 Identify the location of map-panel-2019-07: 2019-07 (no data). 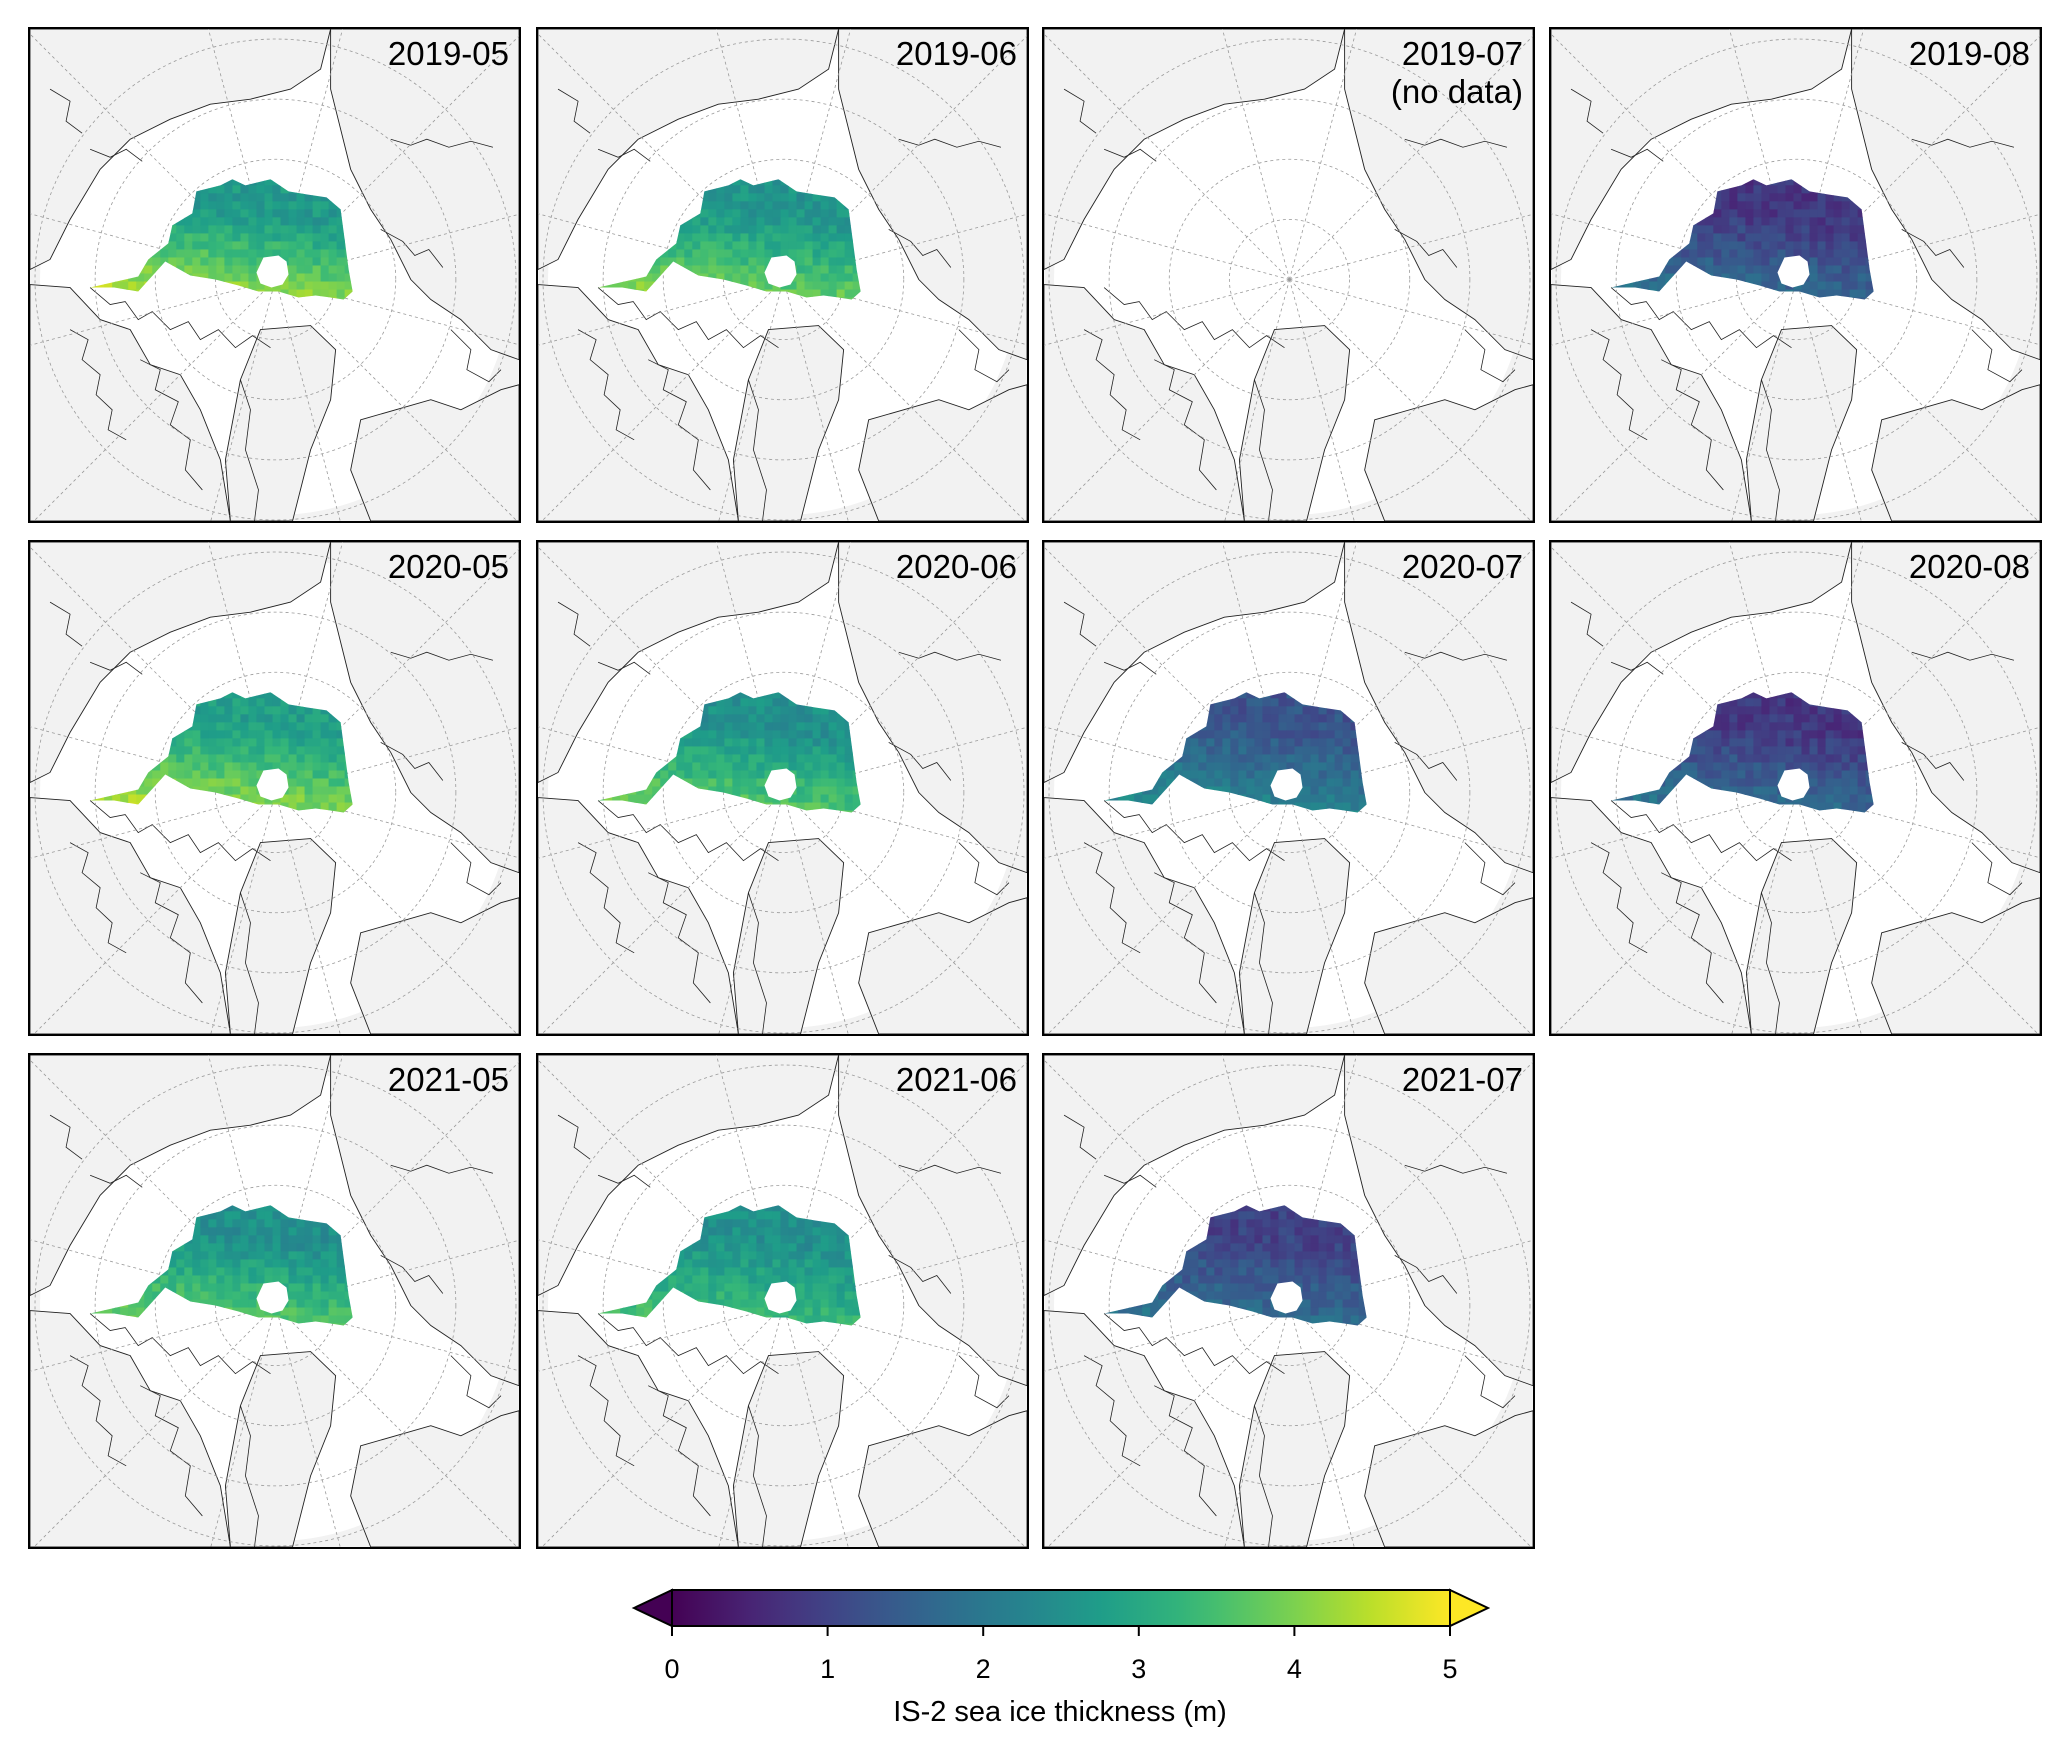
(1288, 275).